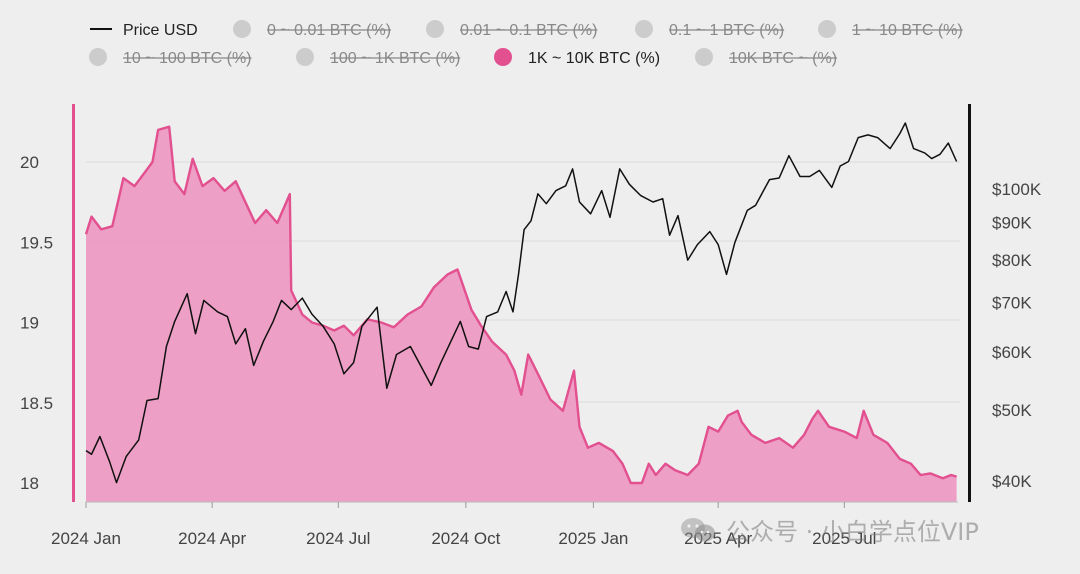  What do you see at coordinates (852, 529) in the screenshot?
I see `watermark-text: 公众号 · 小白学点位VIP` at bounding box center [852, 529].